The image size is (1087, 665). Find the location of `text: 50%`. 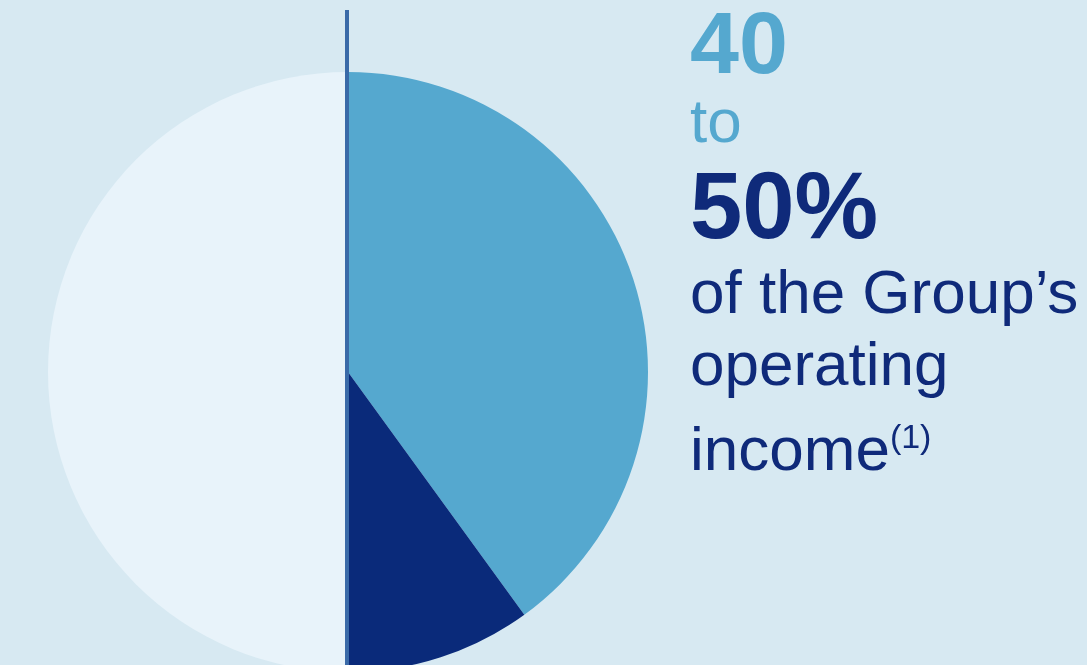

text: 50% is located at coordinates (785, 205).